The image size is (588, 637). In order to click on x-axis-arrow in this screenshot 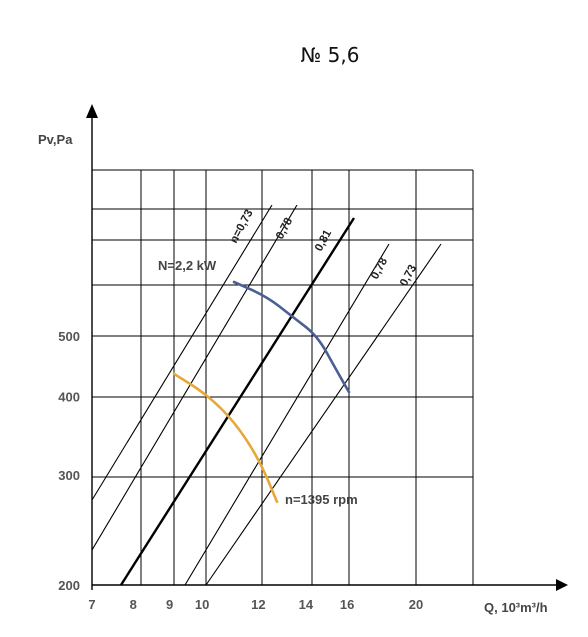, I will do `click(562, 585)`.